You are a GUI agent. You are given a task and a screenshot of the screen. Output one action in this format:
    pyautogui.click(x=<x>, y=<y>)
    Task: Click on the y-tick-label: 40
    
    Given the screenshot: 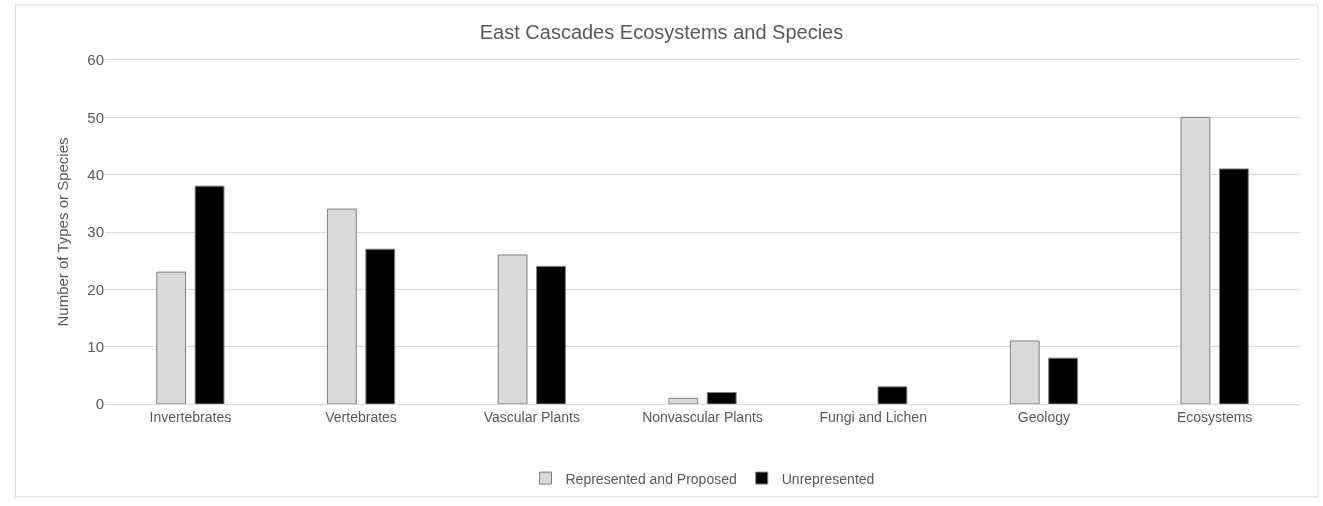 What is the action you would take?
    pyautogui.click(x=95, y=174)
    